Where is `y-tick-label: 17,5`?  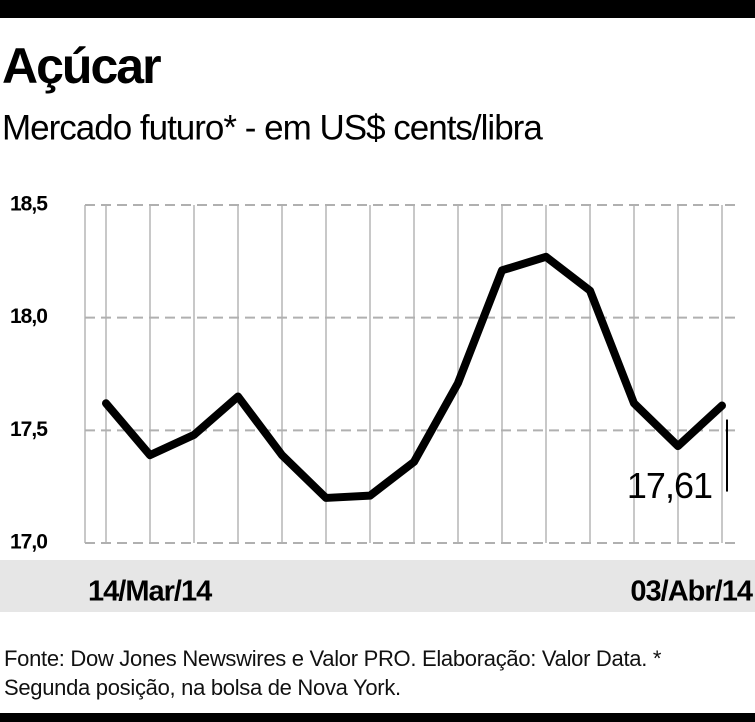
y-tick-label: 17,5 is located at coordinates (29, 429).